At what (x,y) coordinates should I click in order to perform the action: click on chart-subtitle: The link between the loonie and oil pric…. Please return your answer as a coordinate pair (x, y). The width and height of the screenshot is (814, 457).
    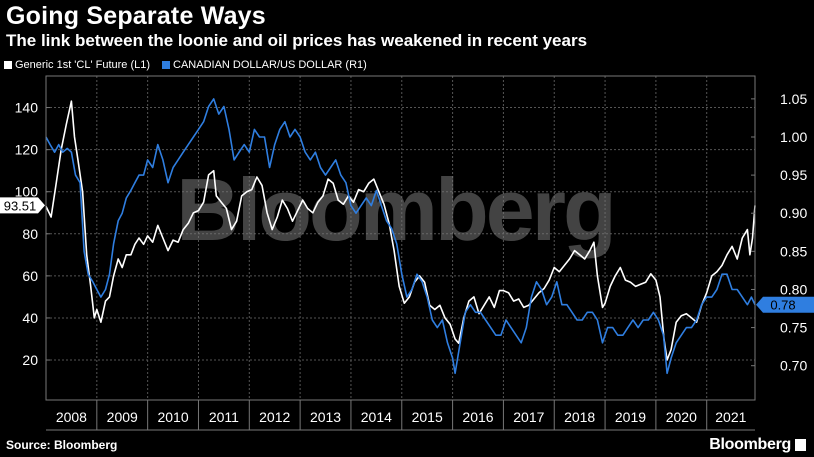
    Looking at the image, I should click on (297, 40).